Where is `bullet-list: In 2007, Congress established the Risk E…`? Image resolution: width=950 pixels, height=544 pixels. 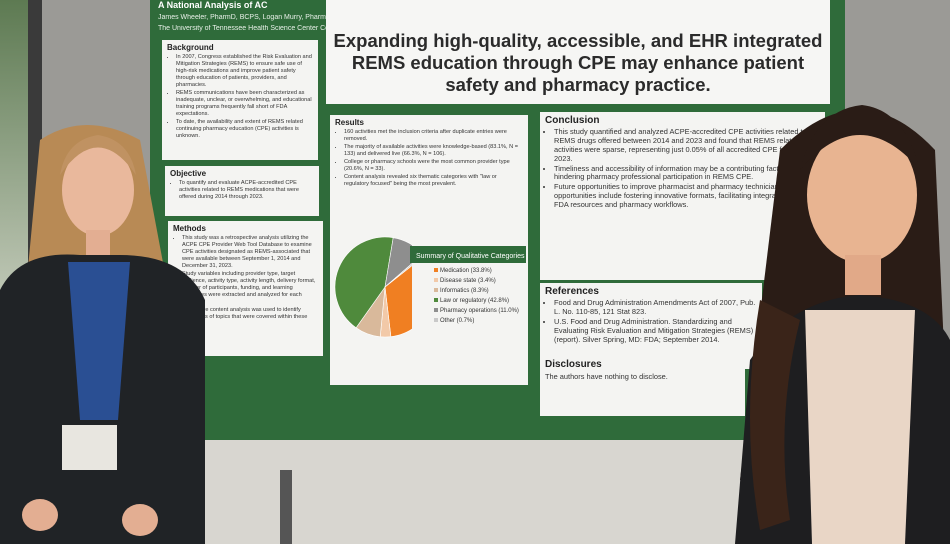
bullet-list: In 2007, Congress established the Risk E… is located at coordinates (240, 97).